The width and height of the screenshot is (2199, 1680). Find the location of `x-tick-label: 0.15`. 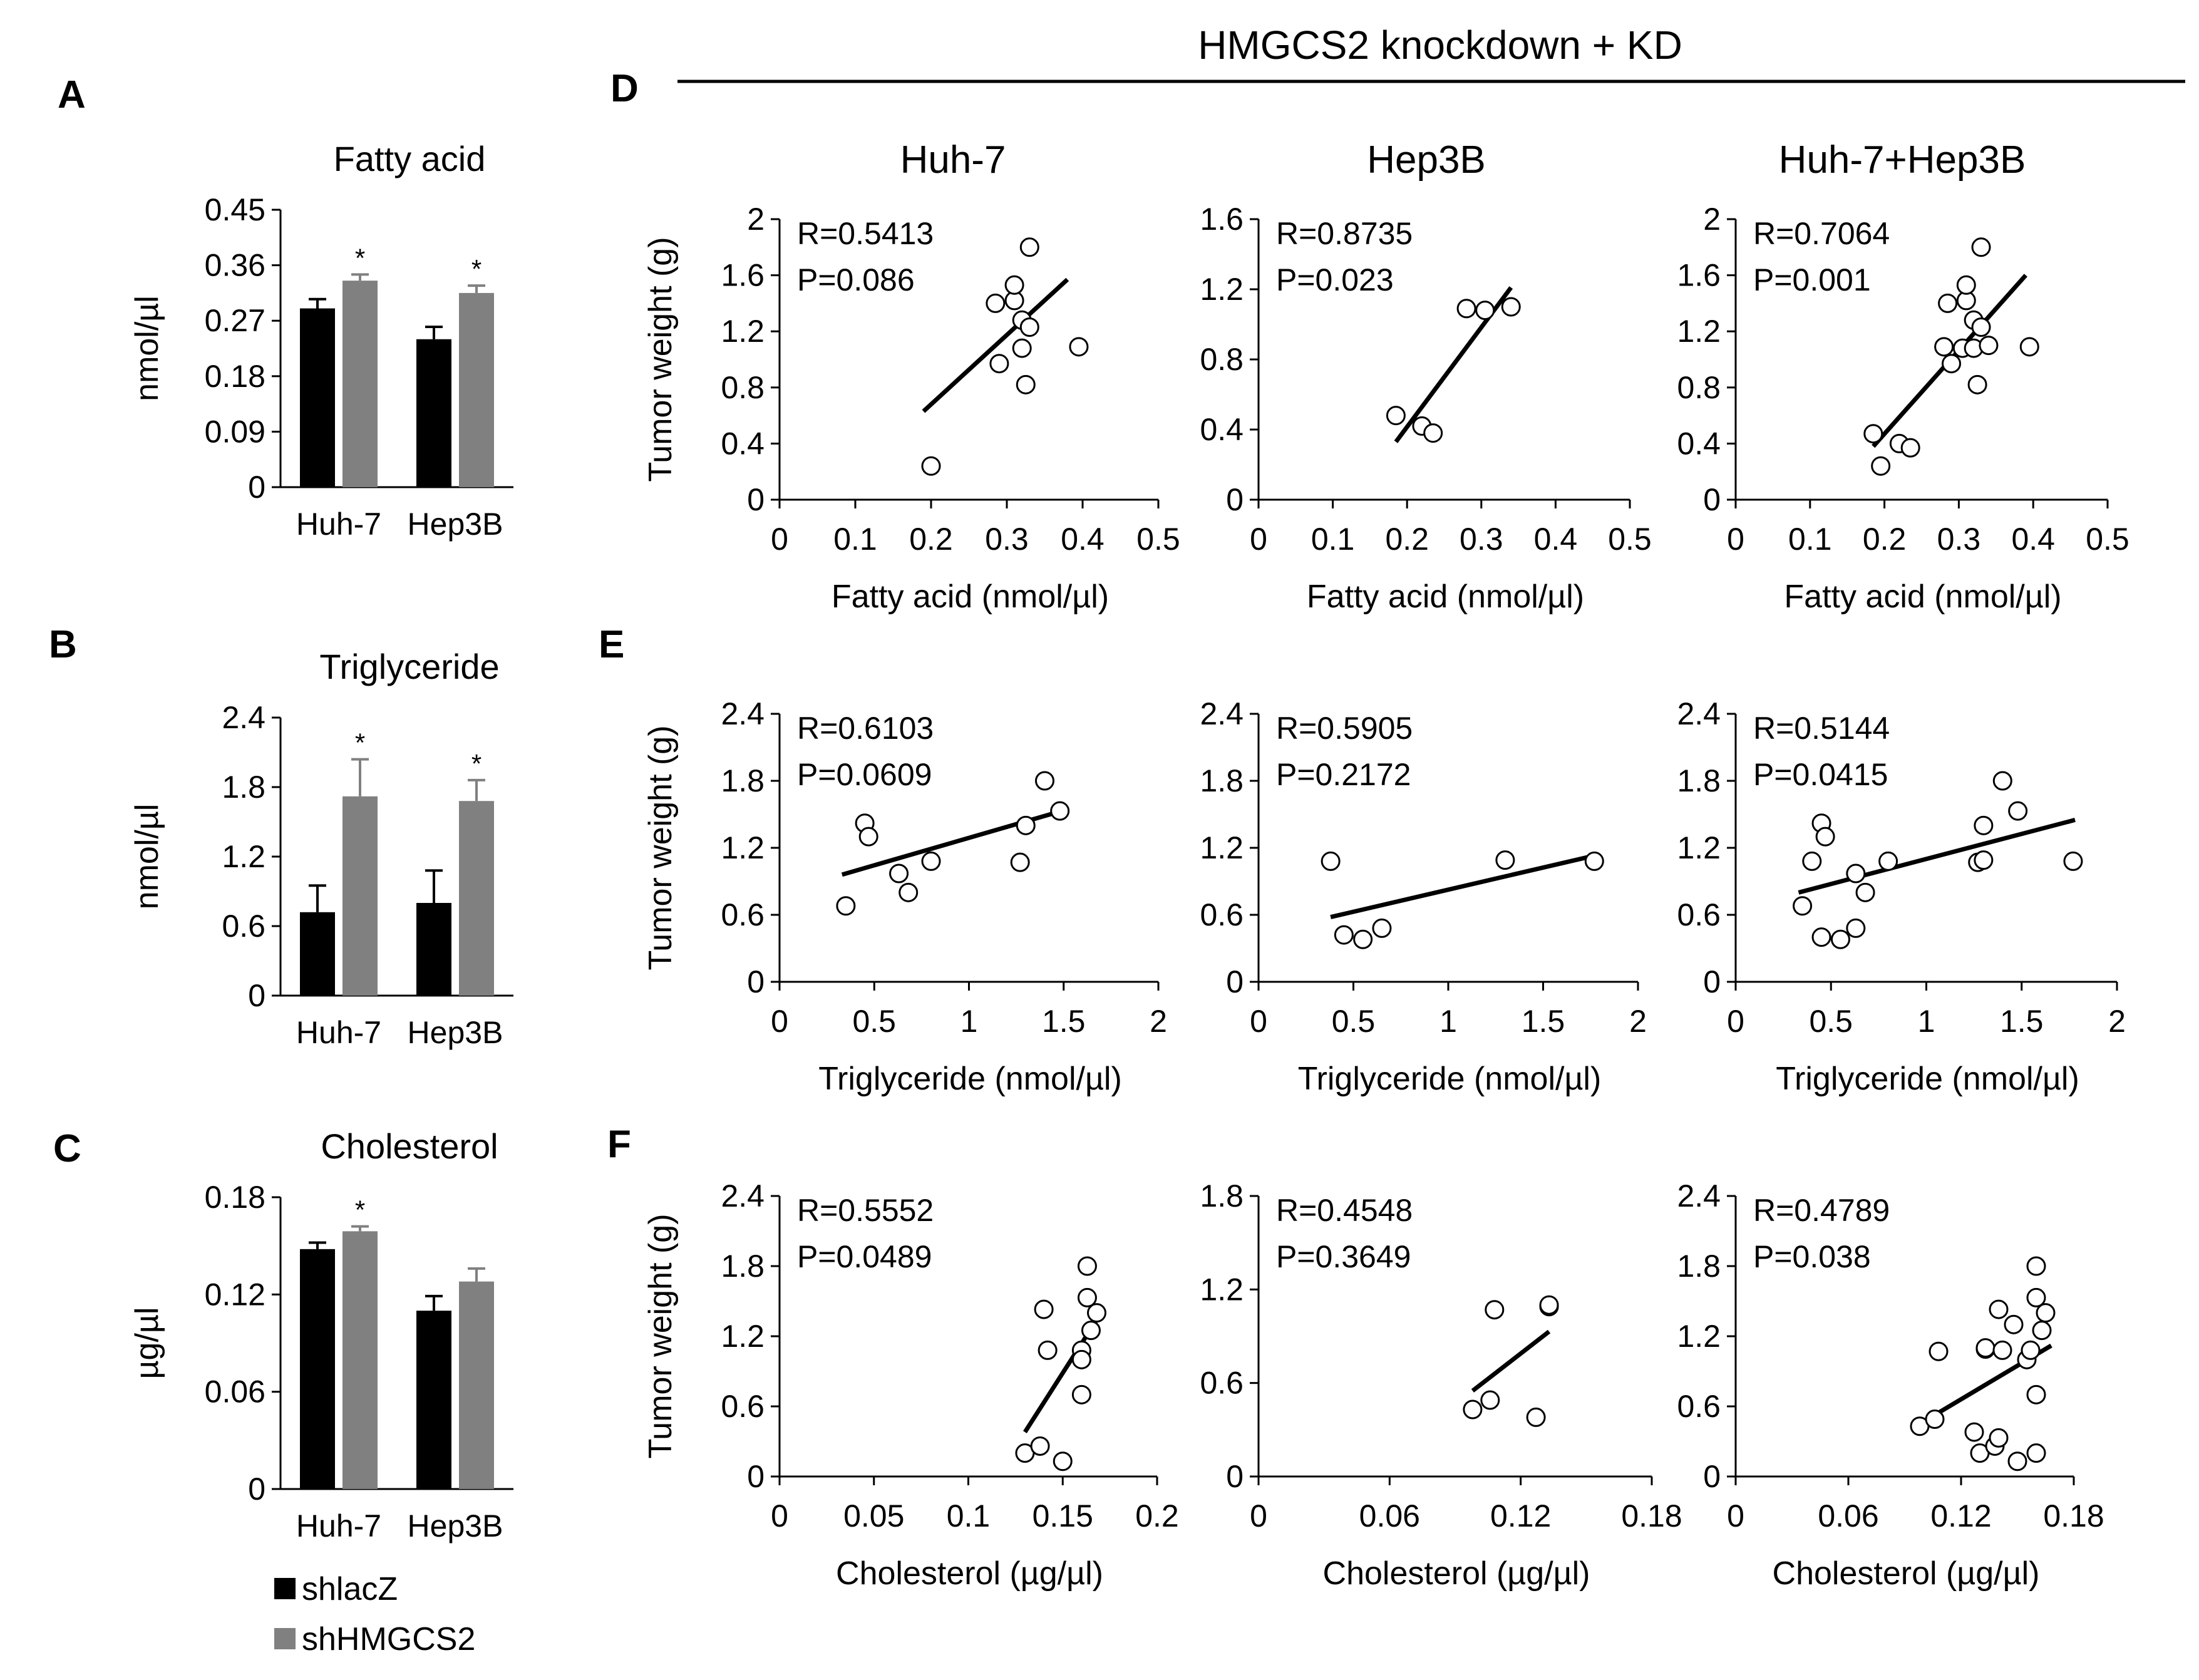

x-tick-label: 0.15 is located at coordinates (1063, 1516).